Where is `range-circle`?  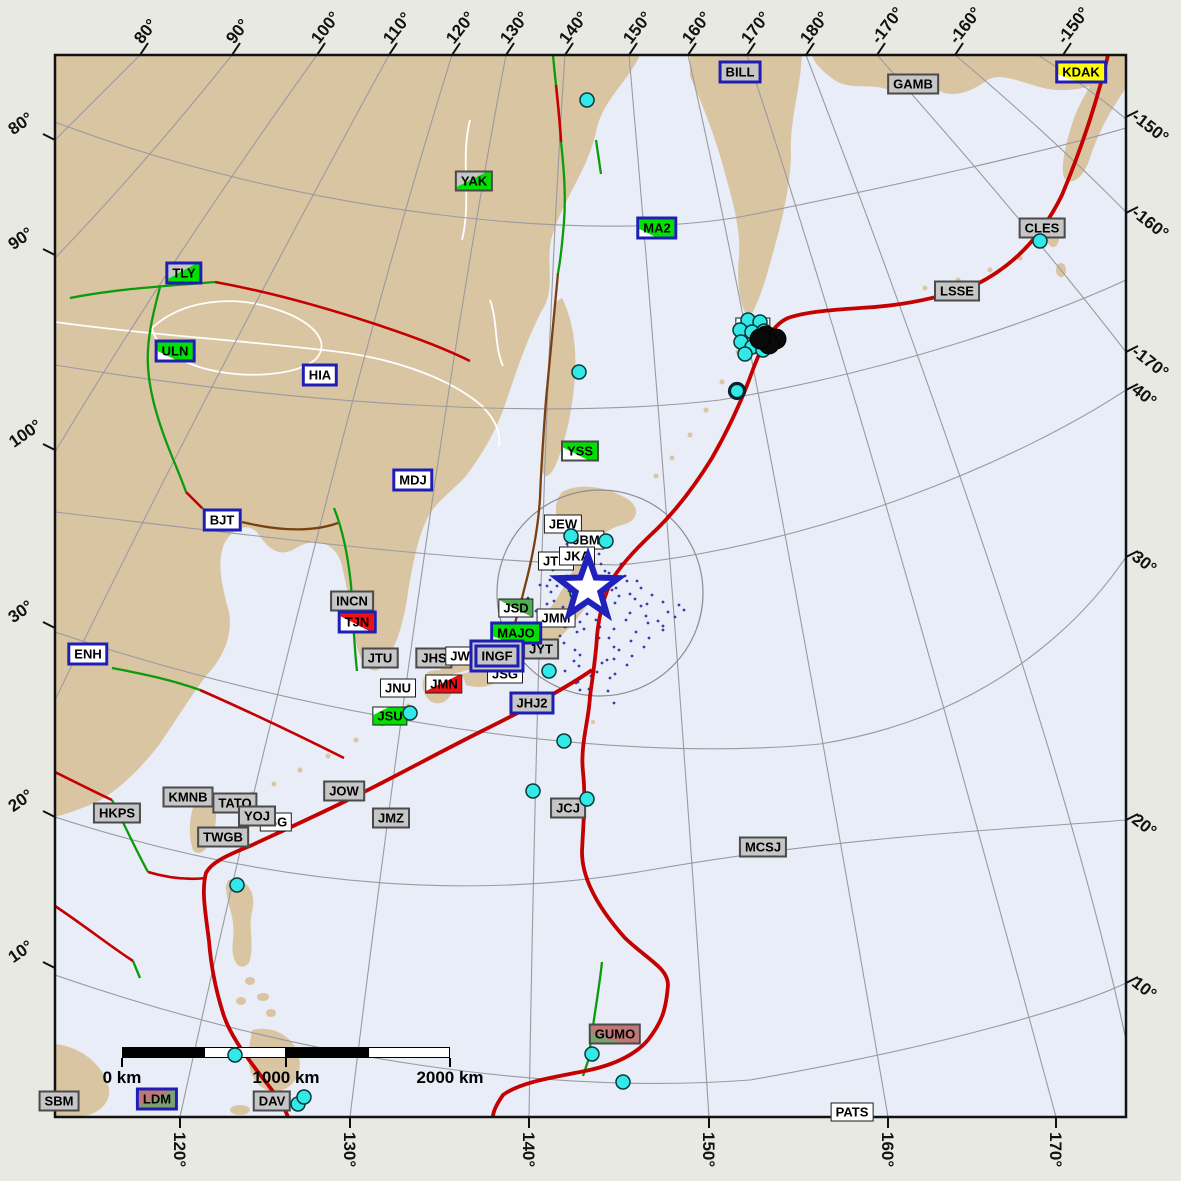 range-circle is located at coordinates (600, 593).